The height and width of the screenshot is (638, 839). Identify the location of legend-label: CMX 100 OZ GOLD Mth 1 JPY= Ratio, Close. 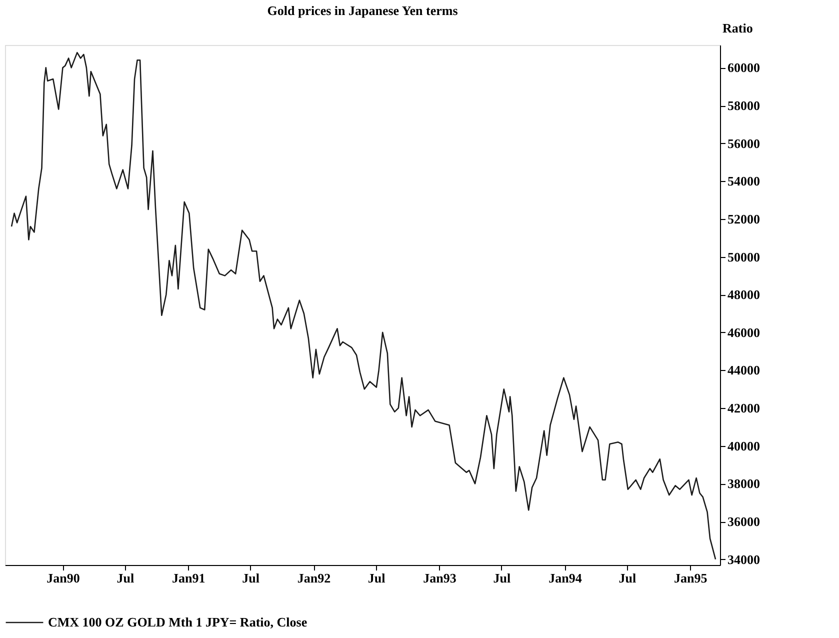
(178, 622).